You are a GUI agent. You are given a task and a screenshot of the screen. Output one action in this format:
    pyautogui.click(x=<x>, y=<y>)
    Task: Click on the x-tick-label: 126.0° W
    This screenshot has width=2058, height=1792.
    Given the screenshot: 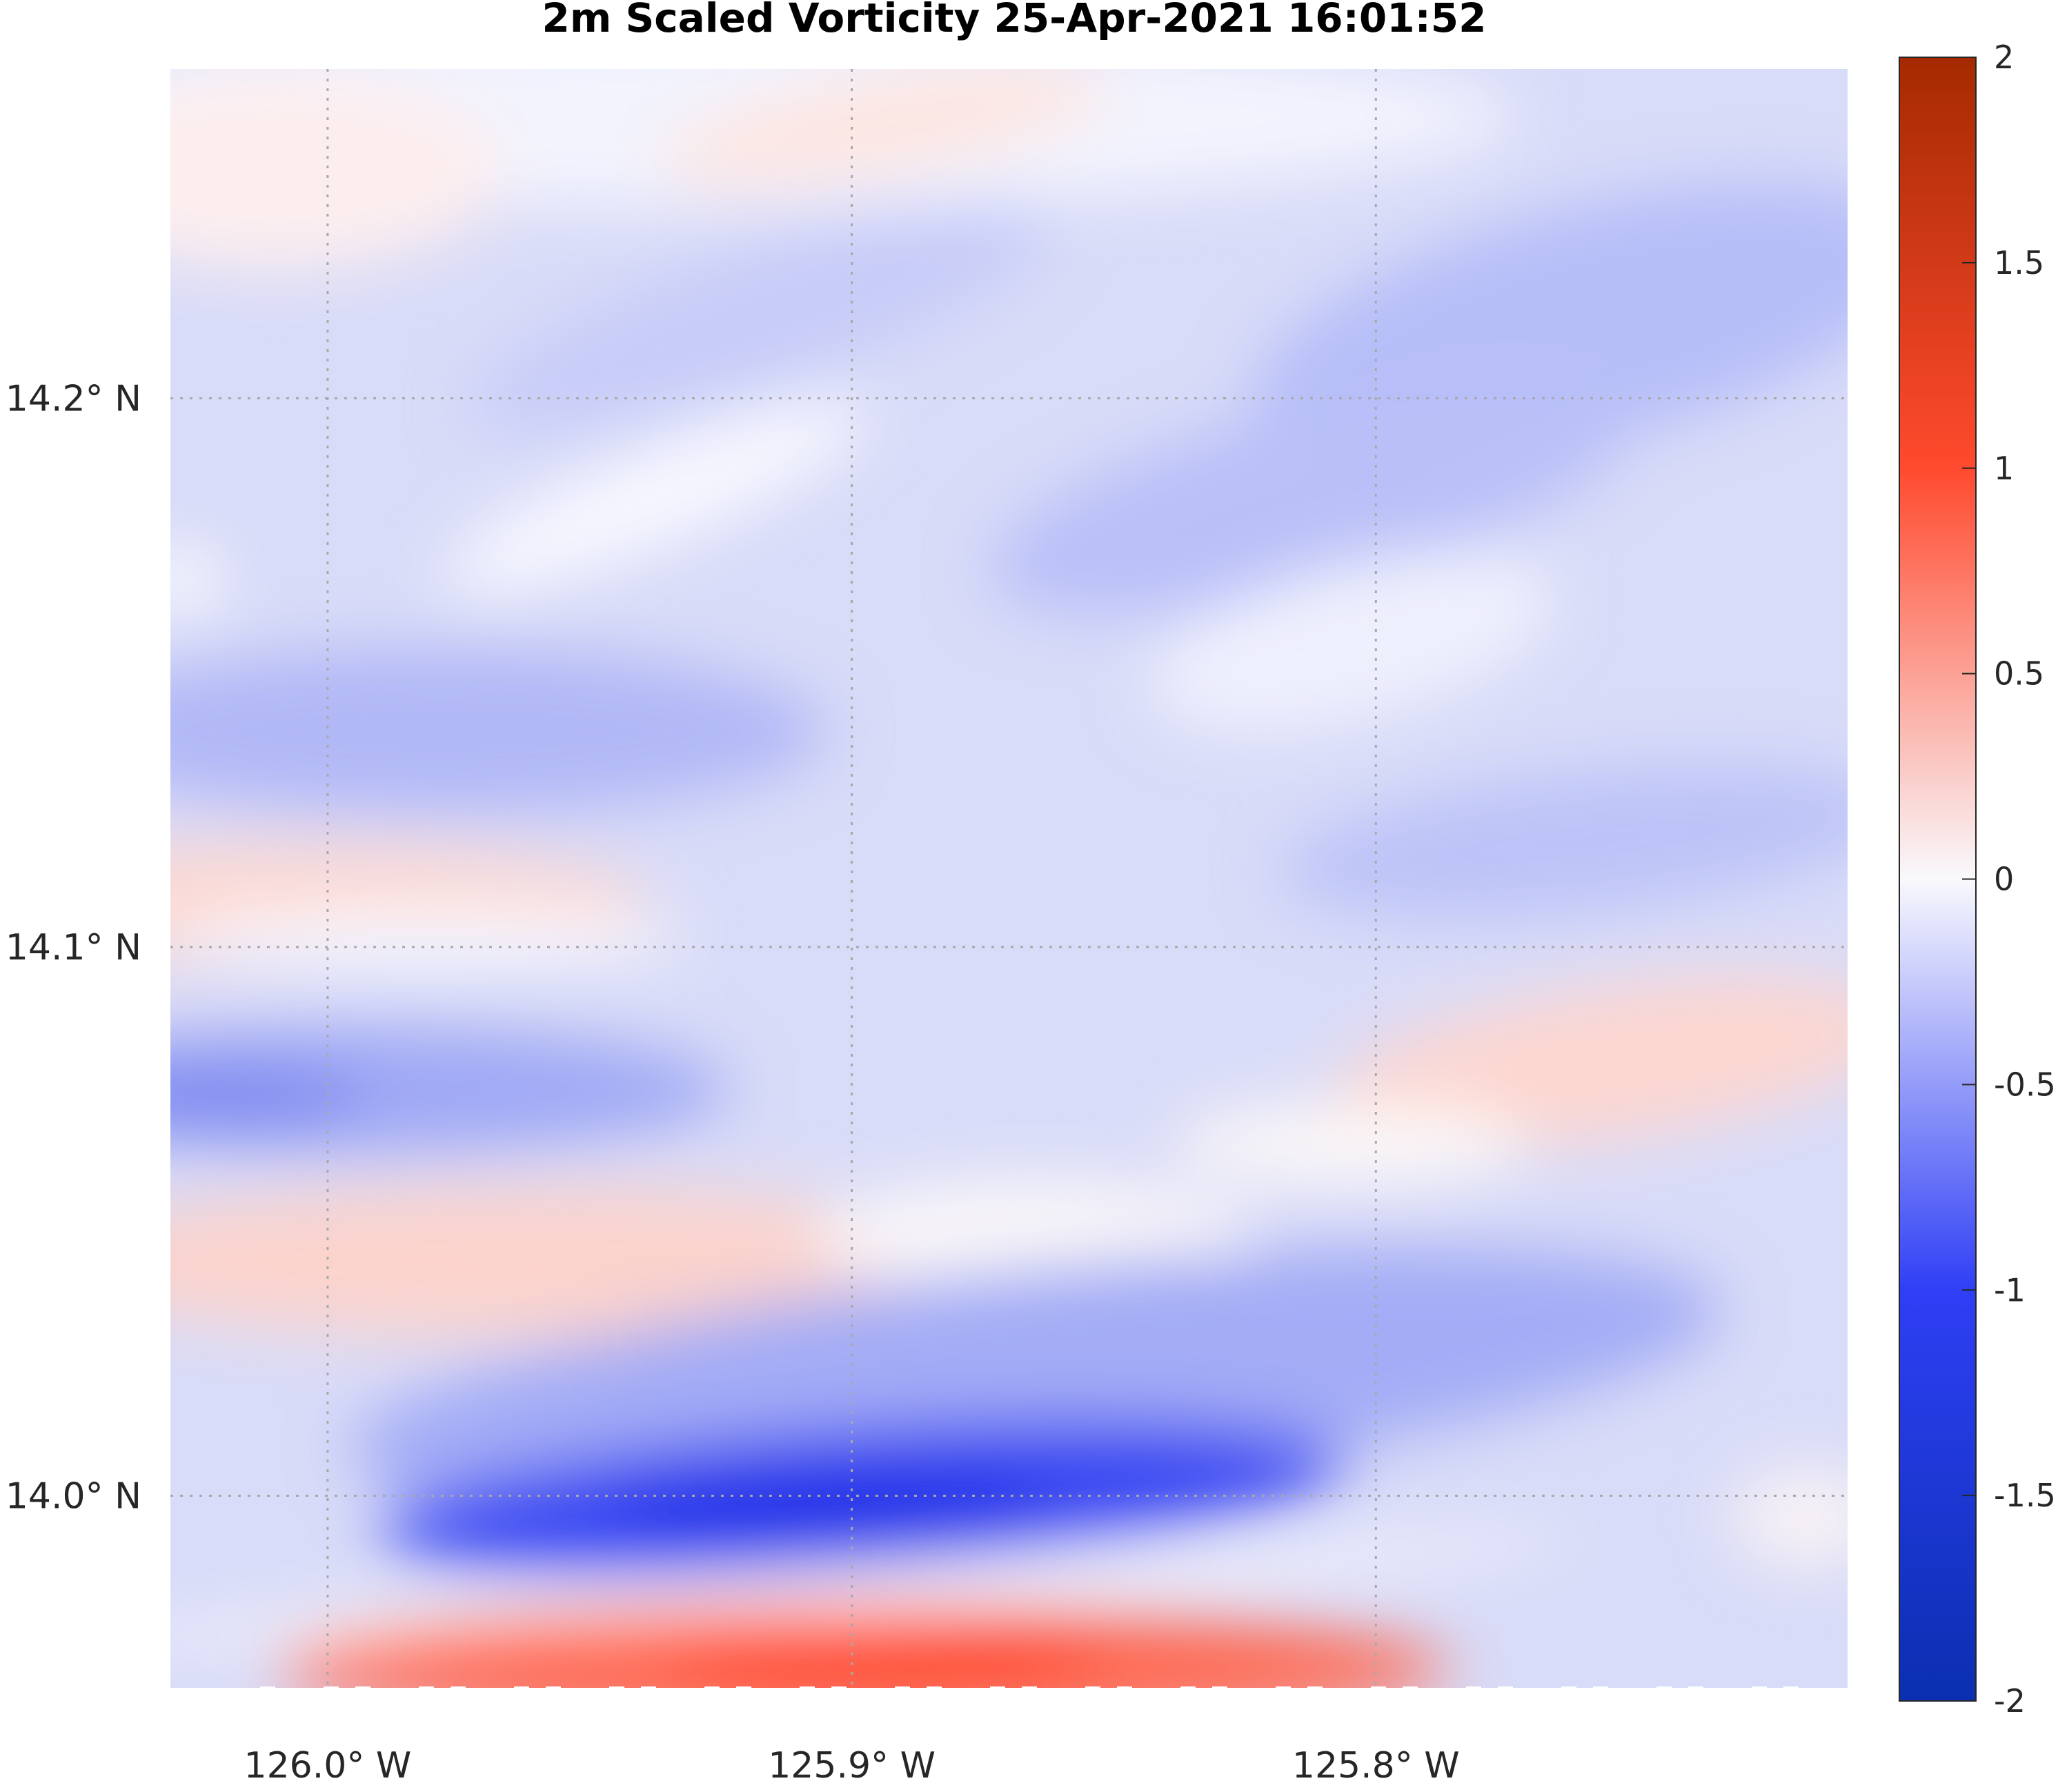 What is the action you would take?
    pyautogui.click(x=328, y=1765)
    